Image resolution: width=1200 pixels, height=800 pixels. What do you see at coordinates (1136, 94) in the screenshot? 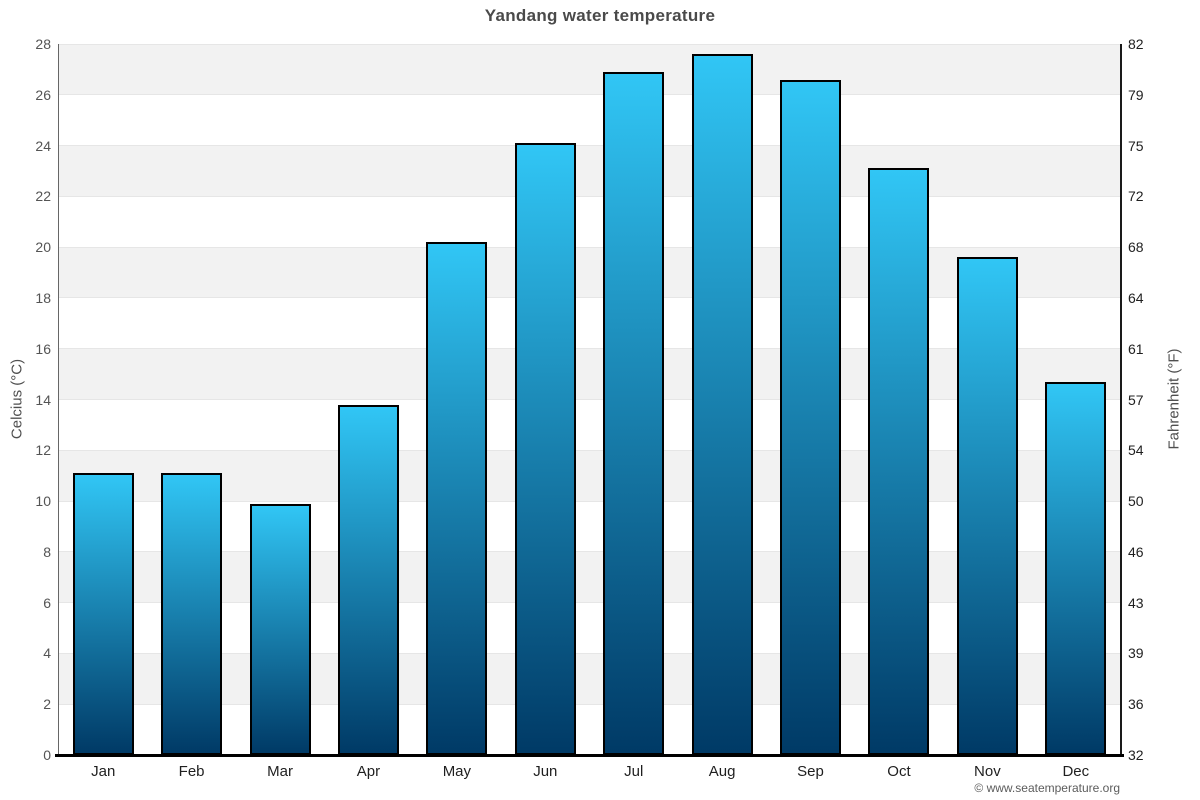
I see `y-axis-tick-label-fahrenheit: 79` at bounding box center [1136, 94].